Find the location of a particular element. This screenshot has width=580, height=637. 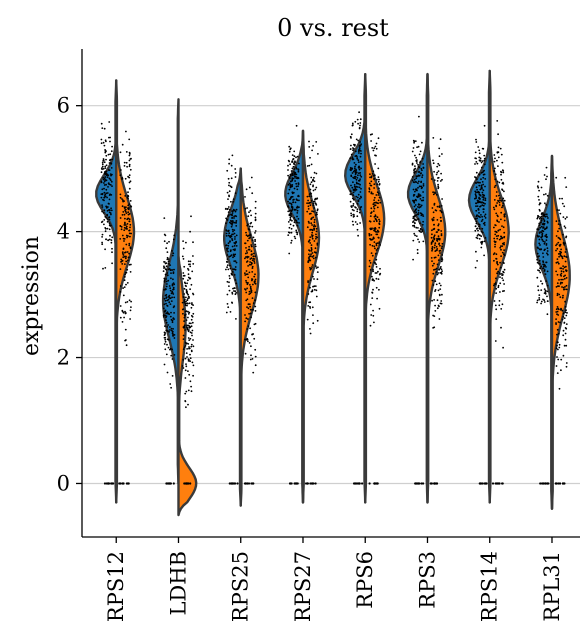

x-tick-label-RPS27: RPS27 is located at coordinates (303, 586).